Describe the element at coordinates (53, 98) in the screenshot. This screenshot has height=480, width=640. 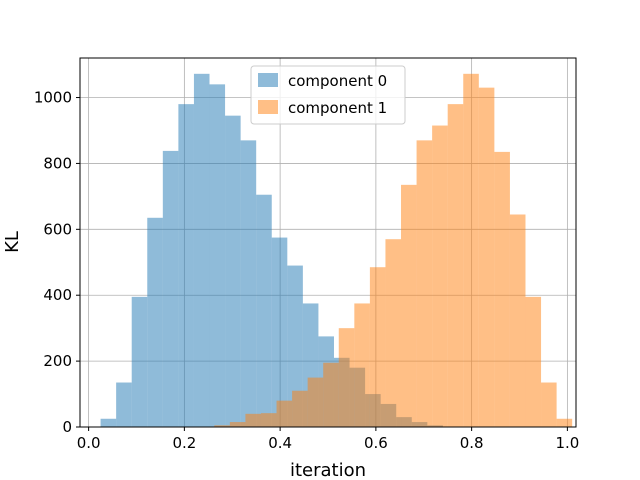
I see `y-tick-label-5: 1000` at that location.